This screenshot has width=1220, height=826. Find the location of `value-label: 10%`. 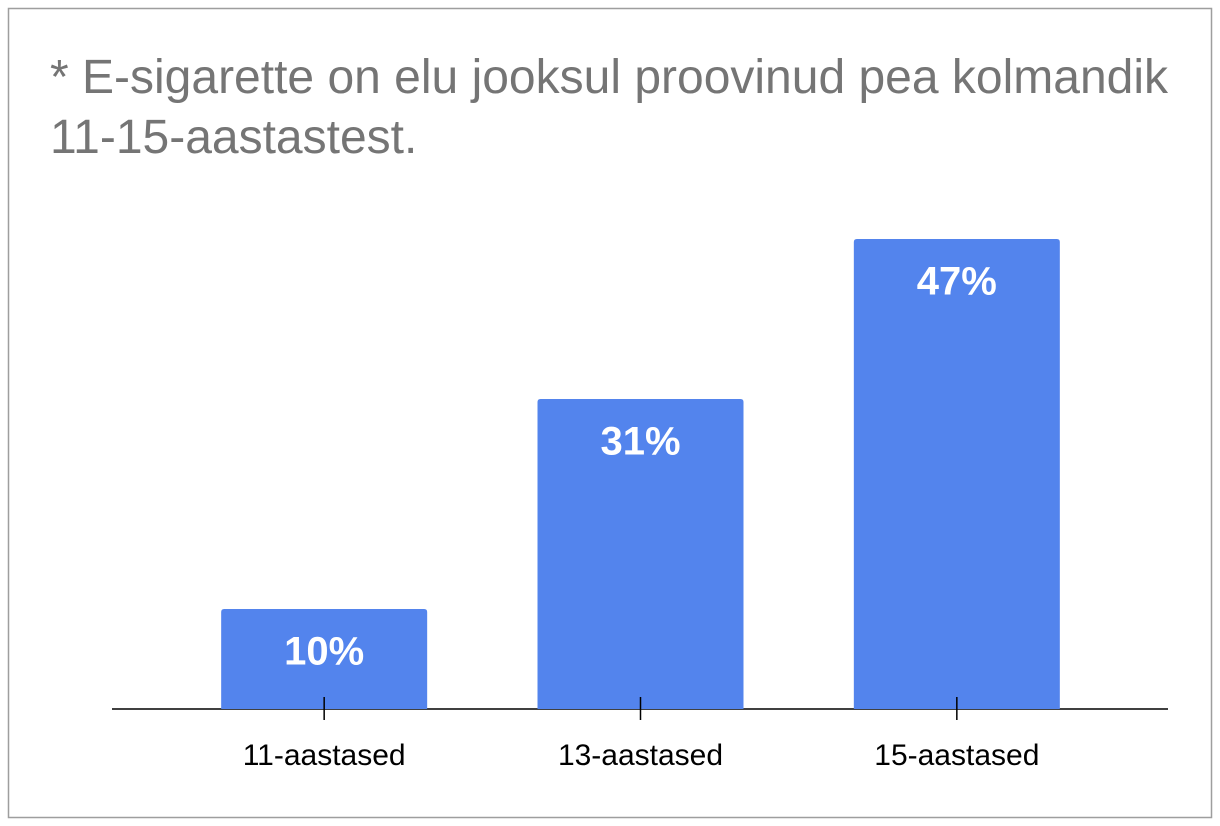

value-label: 10% is located at coordinates (324, 652).